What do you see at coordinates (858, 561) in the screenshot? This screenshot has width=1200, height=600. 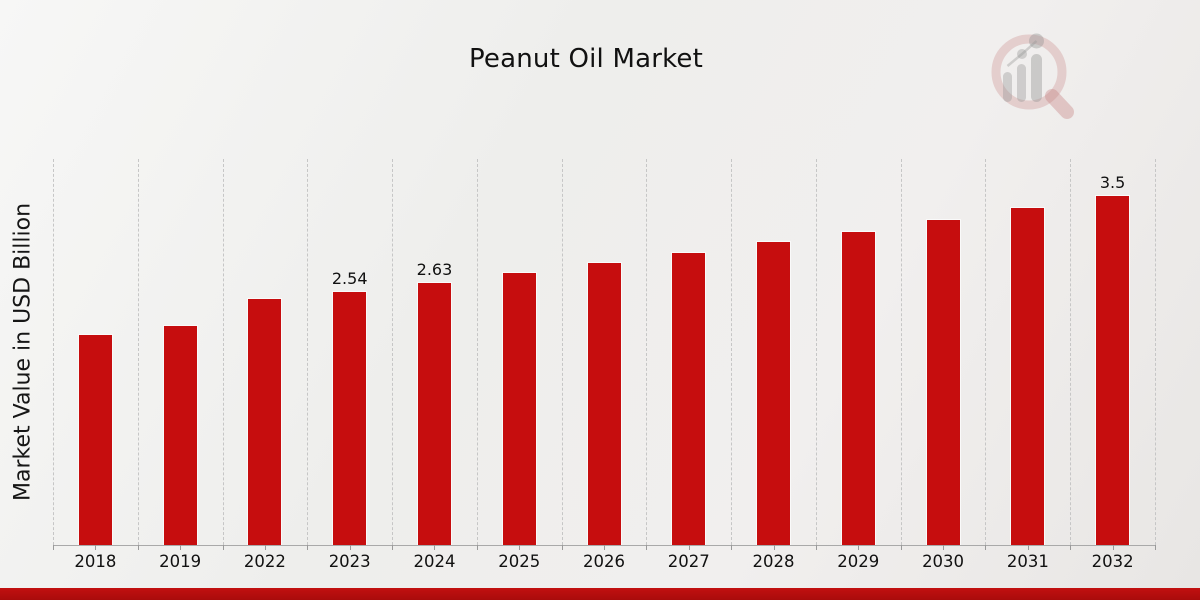 I see `x-tick-label-2029: 2029` at bounding box center [858, 561].